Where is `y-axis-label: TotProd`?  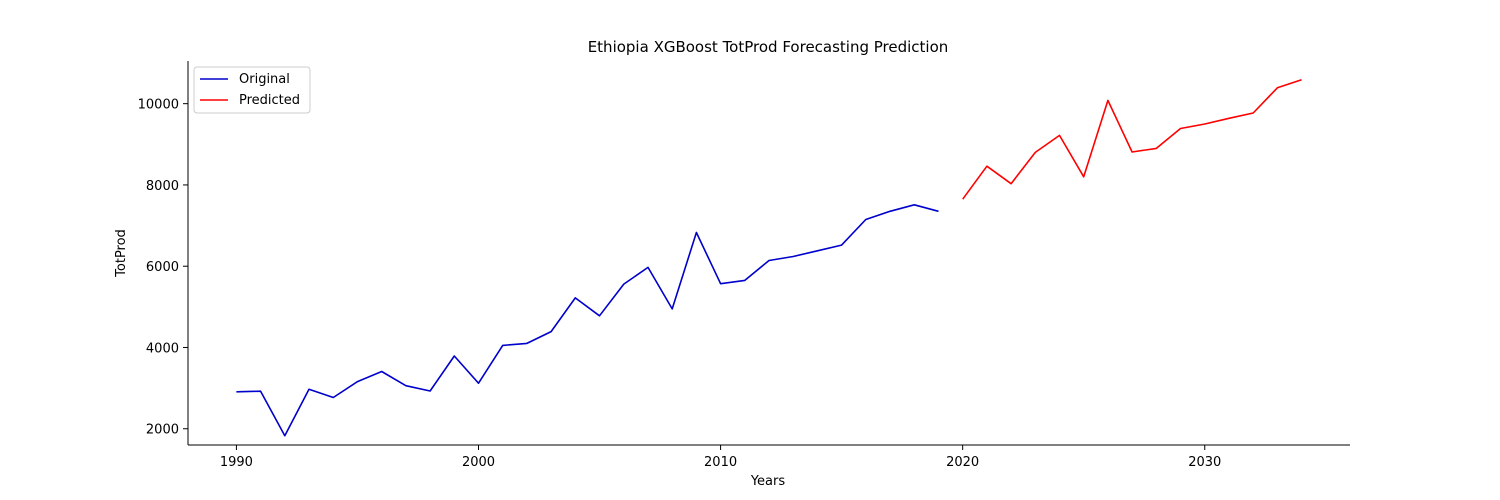 y-axis-label: TotProd is located at coordinates (121, 253).